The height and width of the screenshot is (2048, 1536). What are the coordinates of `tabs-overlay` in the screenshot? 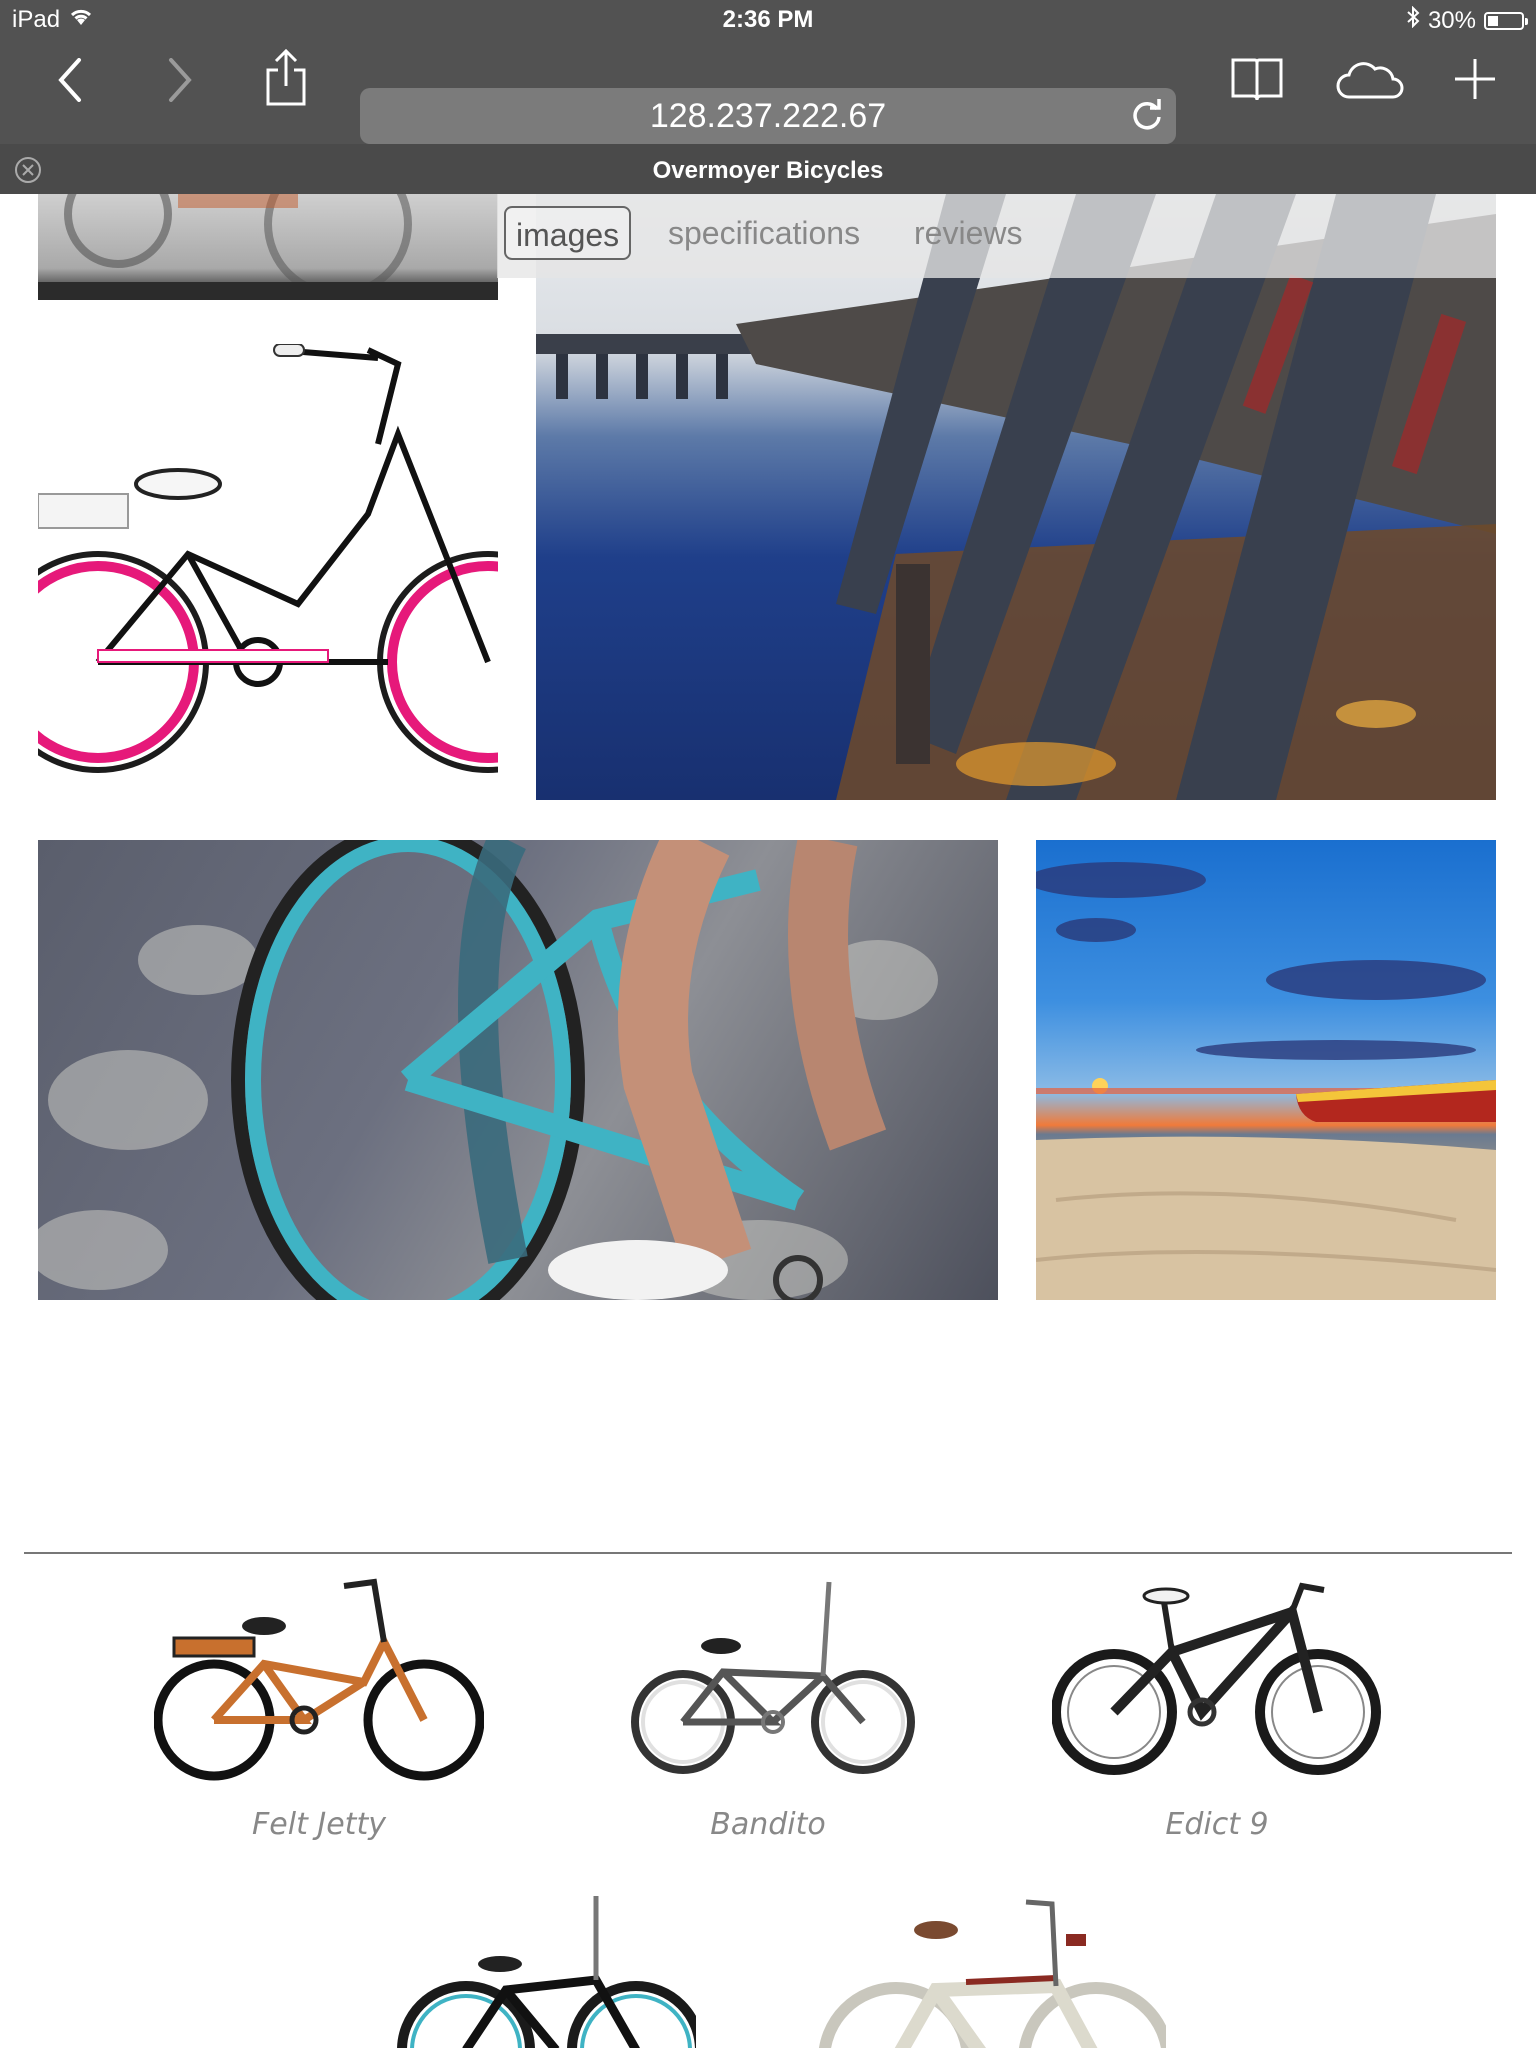 It's located at (996, 236).